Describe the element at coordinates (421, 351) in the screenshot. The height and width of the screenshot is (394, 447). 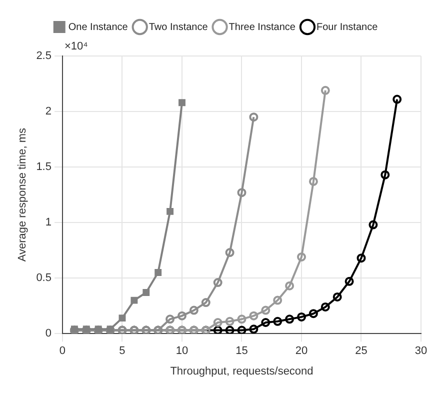
I see `x-tick-label: 30` at that location.